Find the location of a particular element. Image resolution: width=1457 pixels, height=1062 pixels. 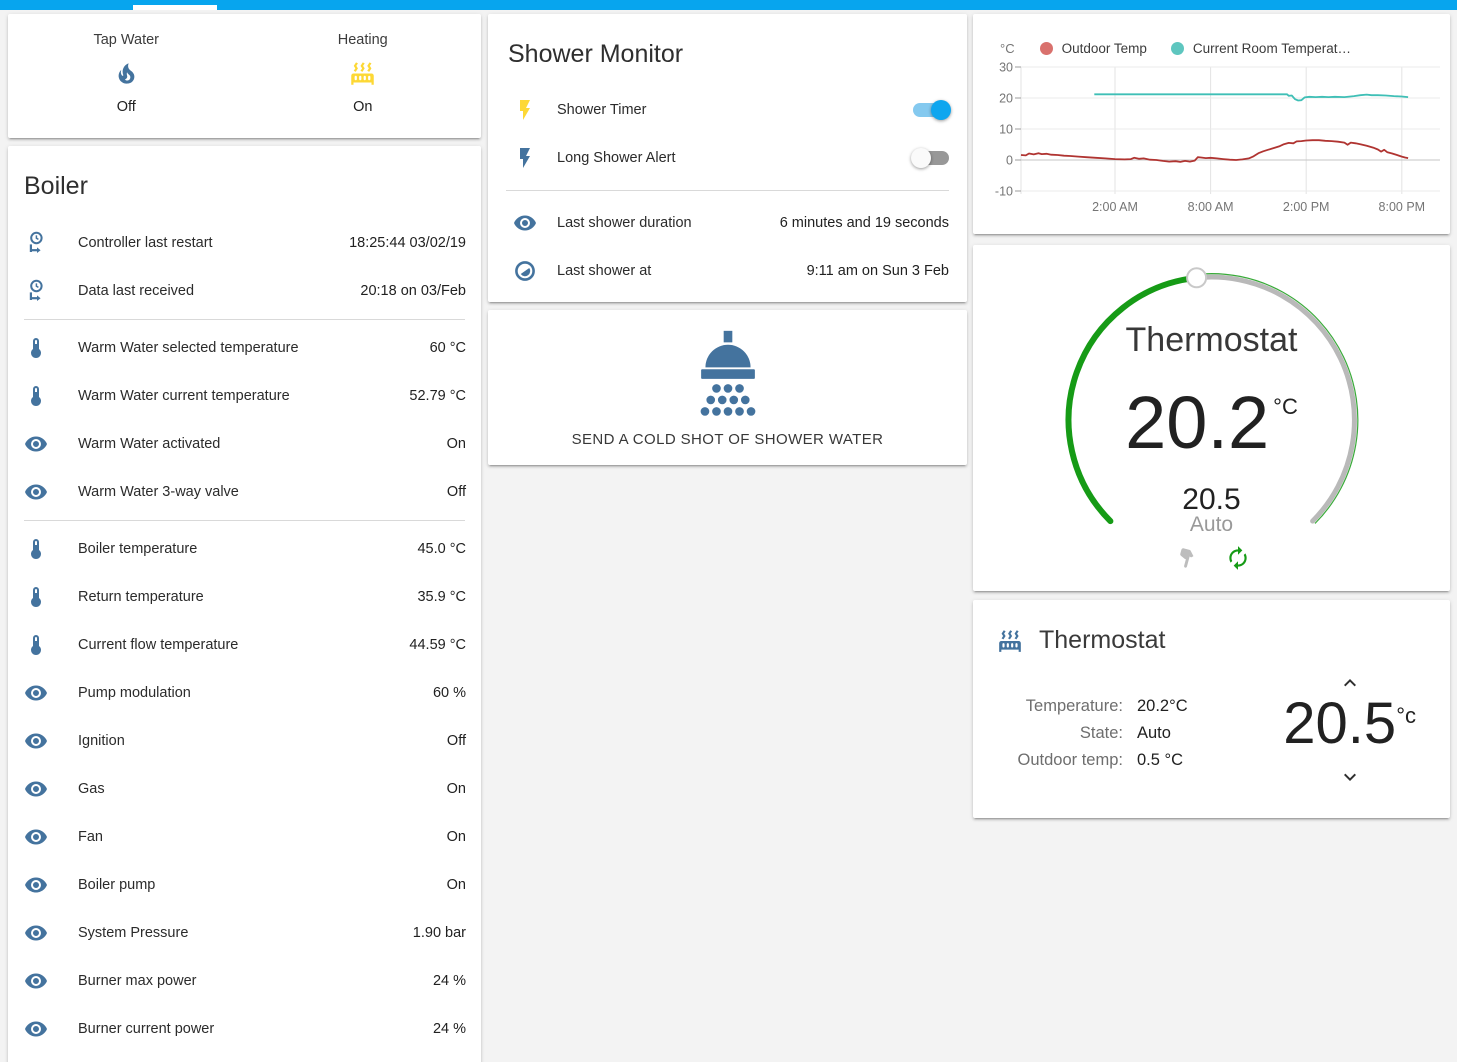

dial-unit: °C is located at coordinates (1285, 406).